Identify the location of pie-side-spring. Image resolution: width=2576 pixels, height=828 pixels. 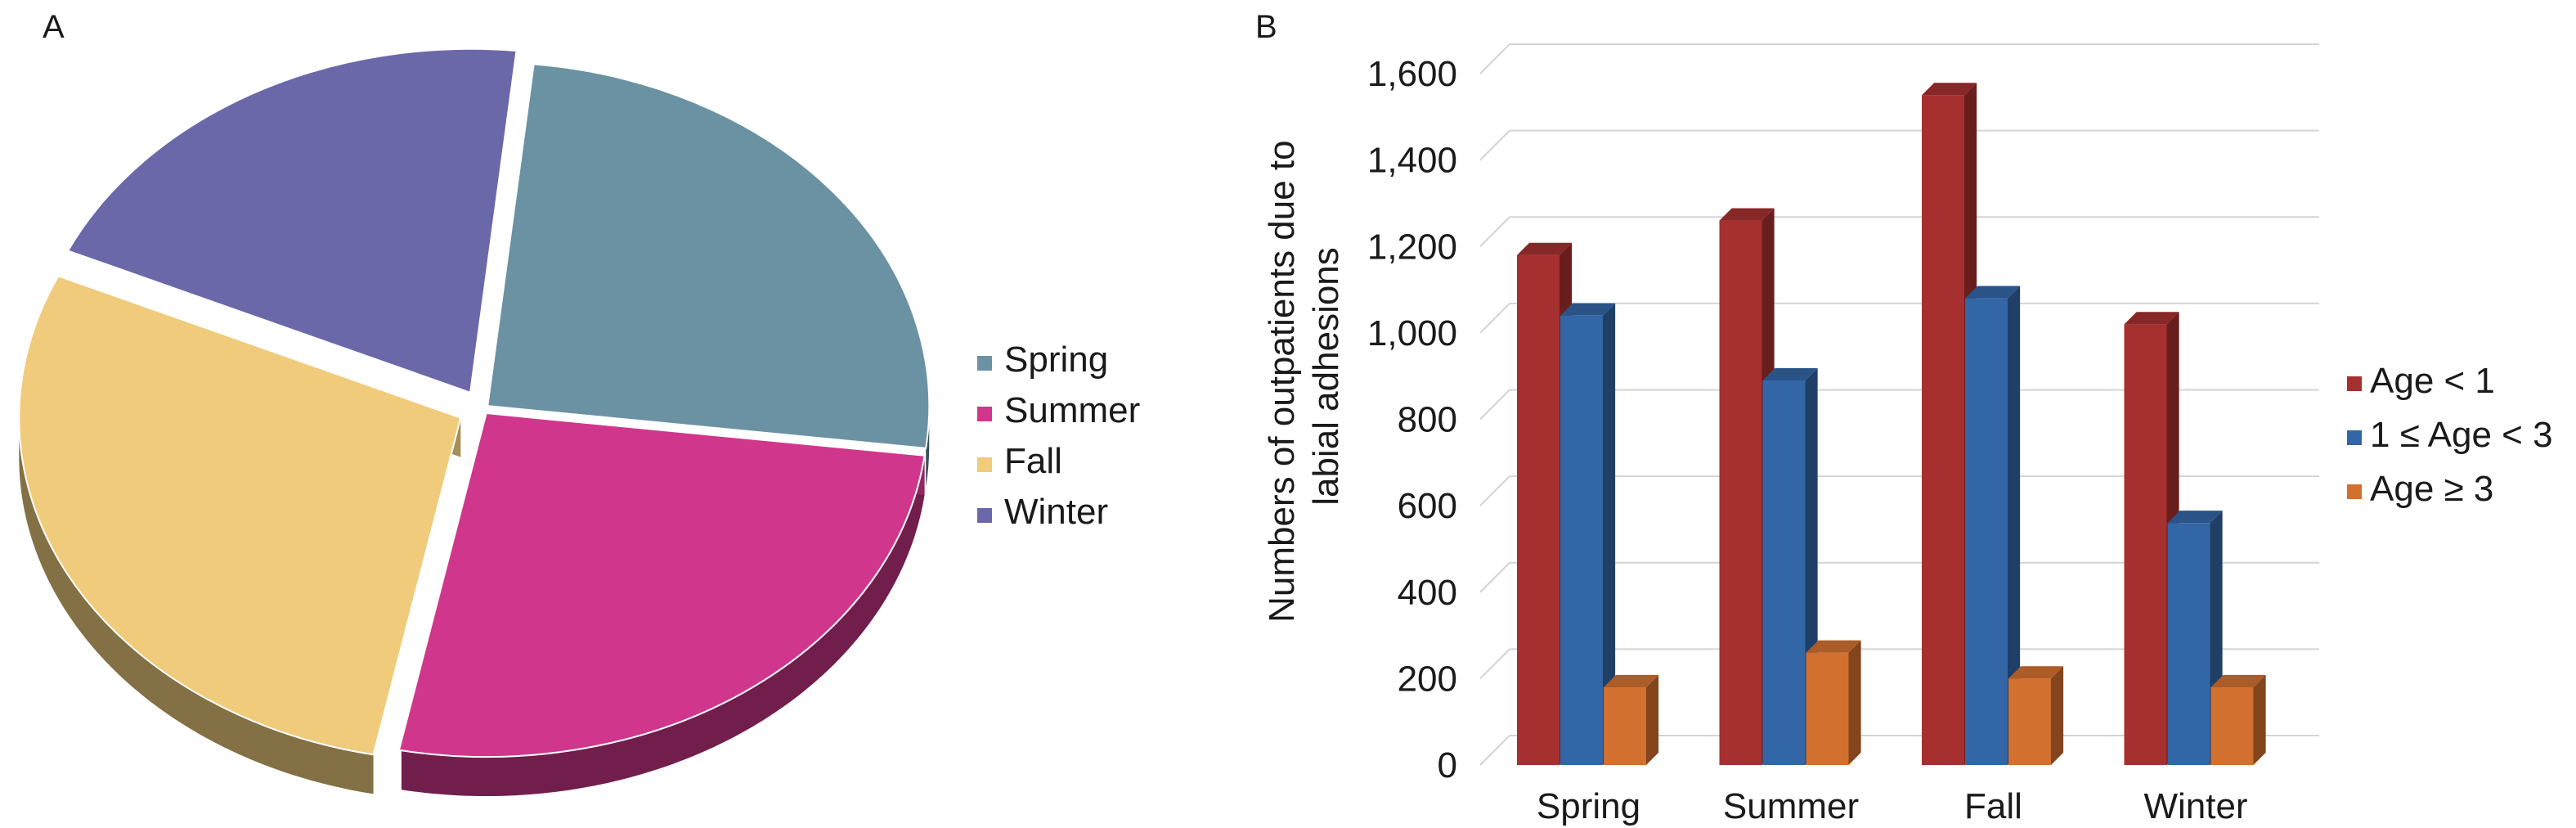
(928, 447).